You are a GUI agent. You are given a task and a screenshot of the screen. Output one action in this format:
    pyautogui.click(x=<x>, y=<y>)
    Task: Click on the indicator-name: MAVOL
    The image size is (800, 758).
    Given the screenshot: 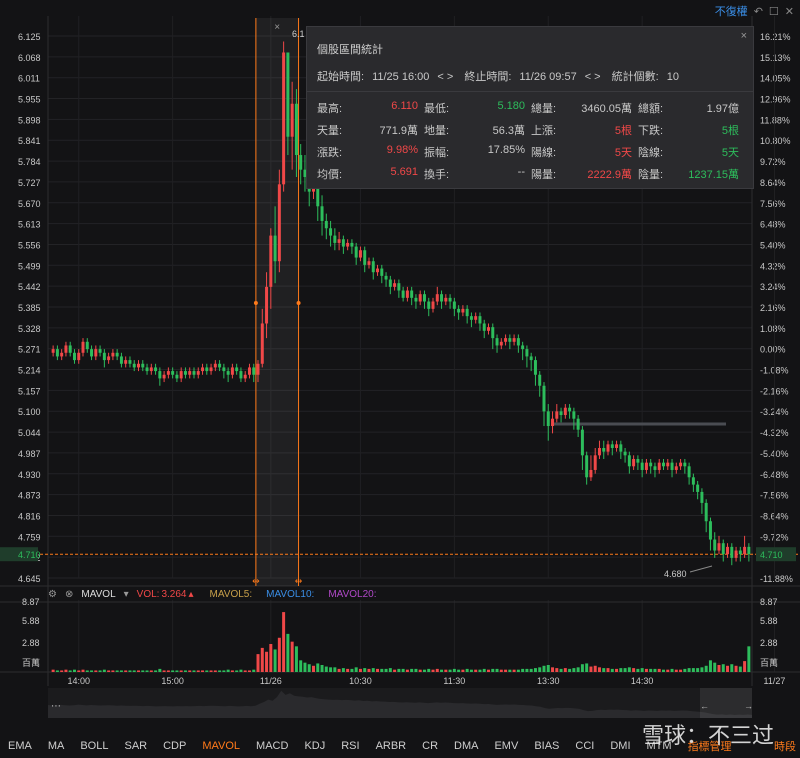 What is the action you would take?
    pyautogui.click(x=98, y=594)
    